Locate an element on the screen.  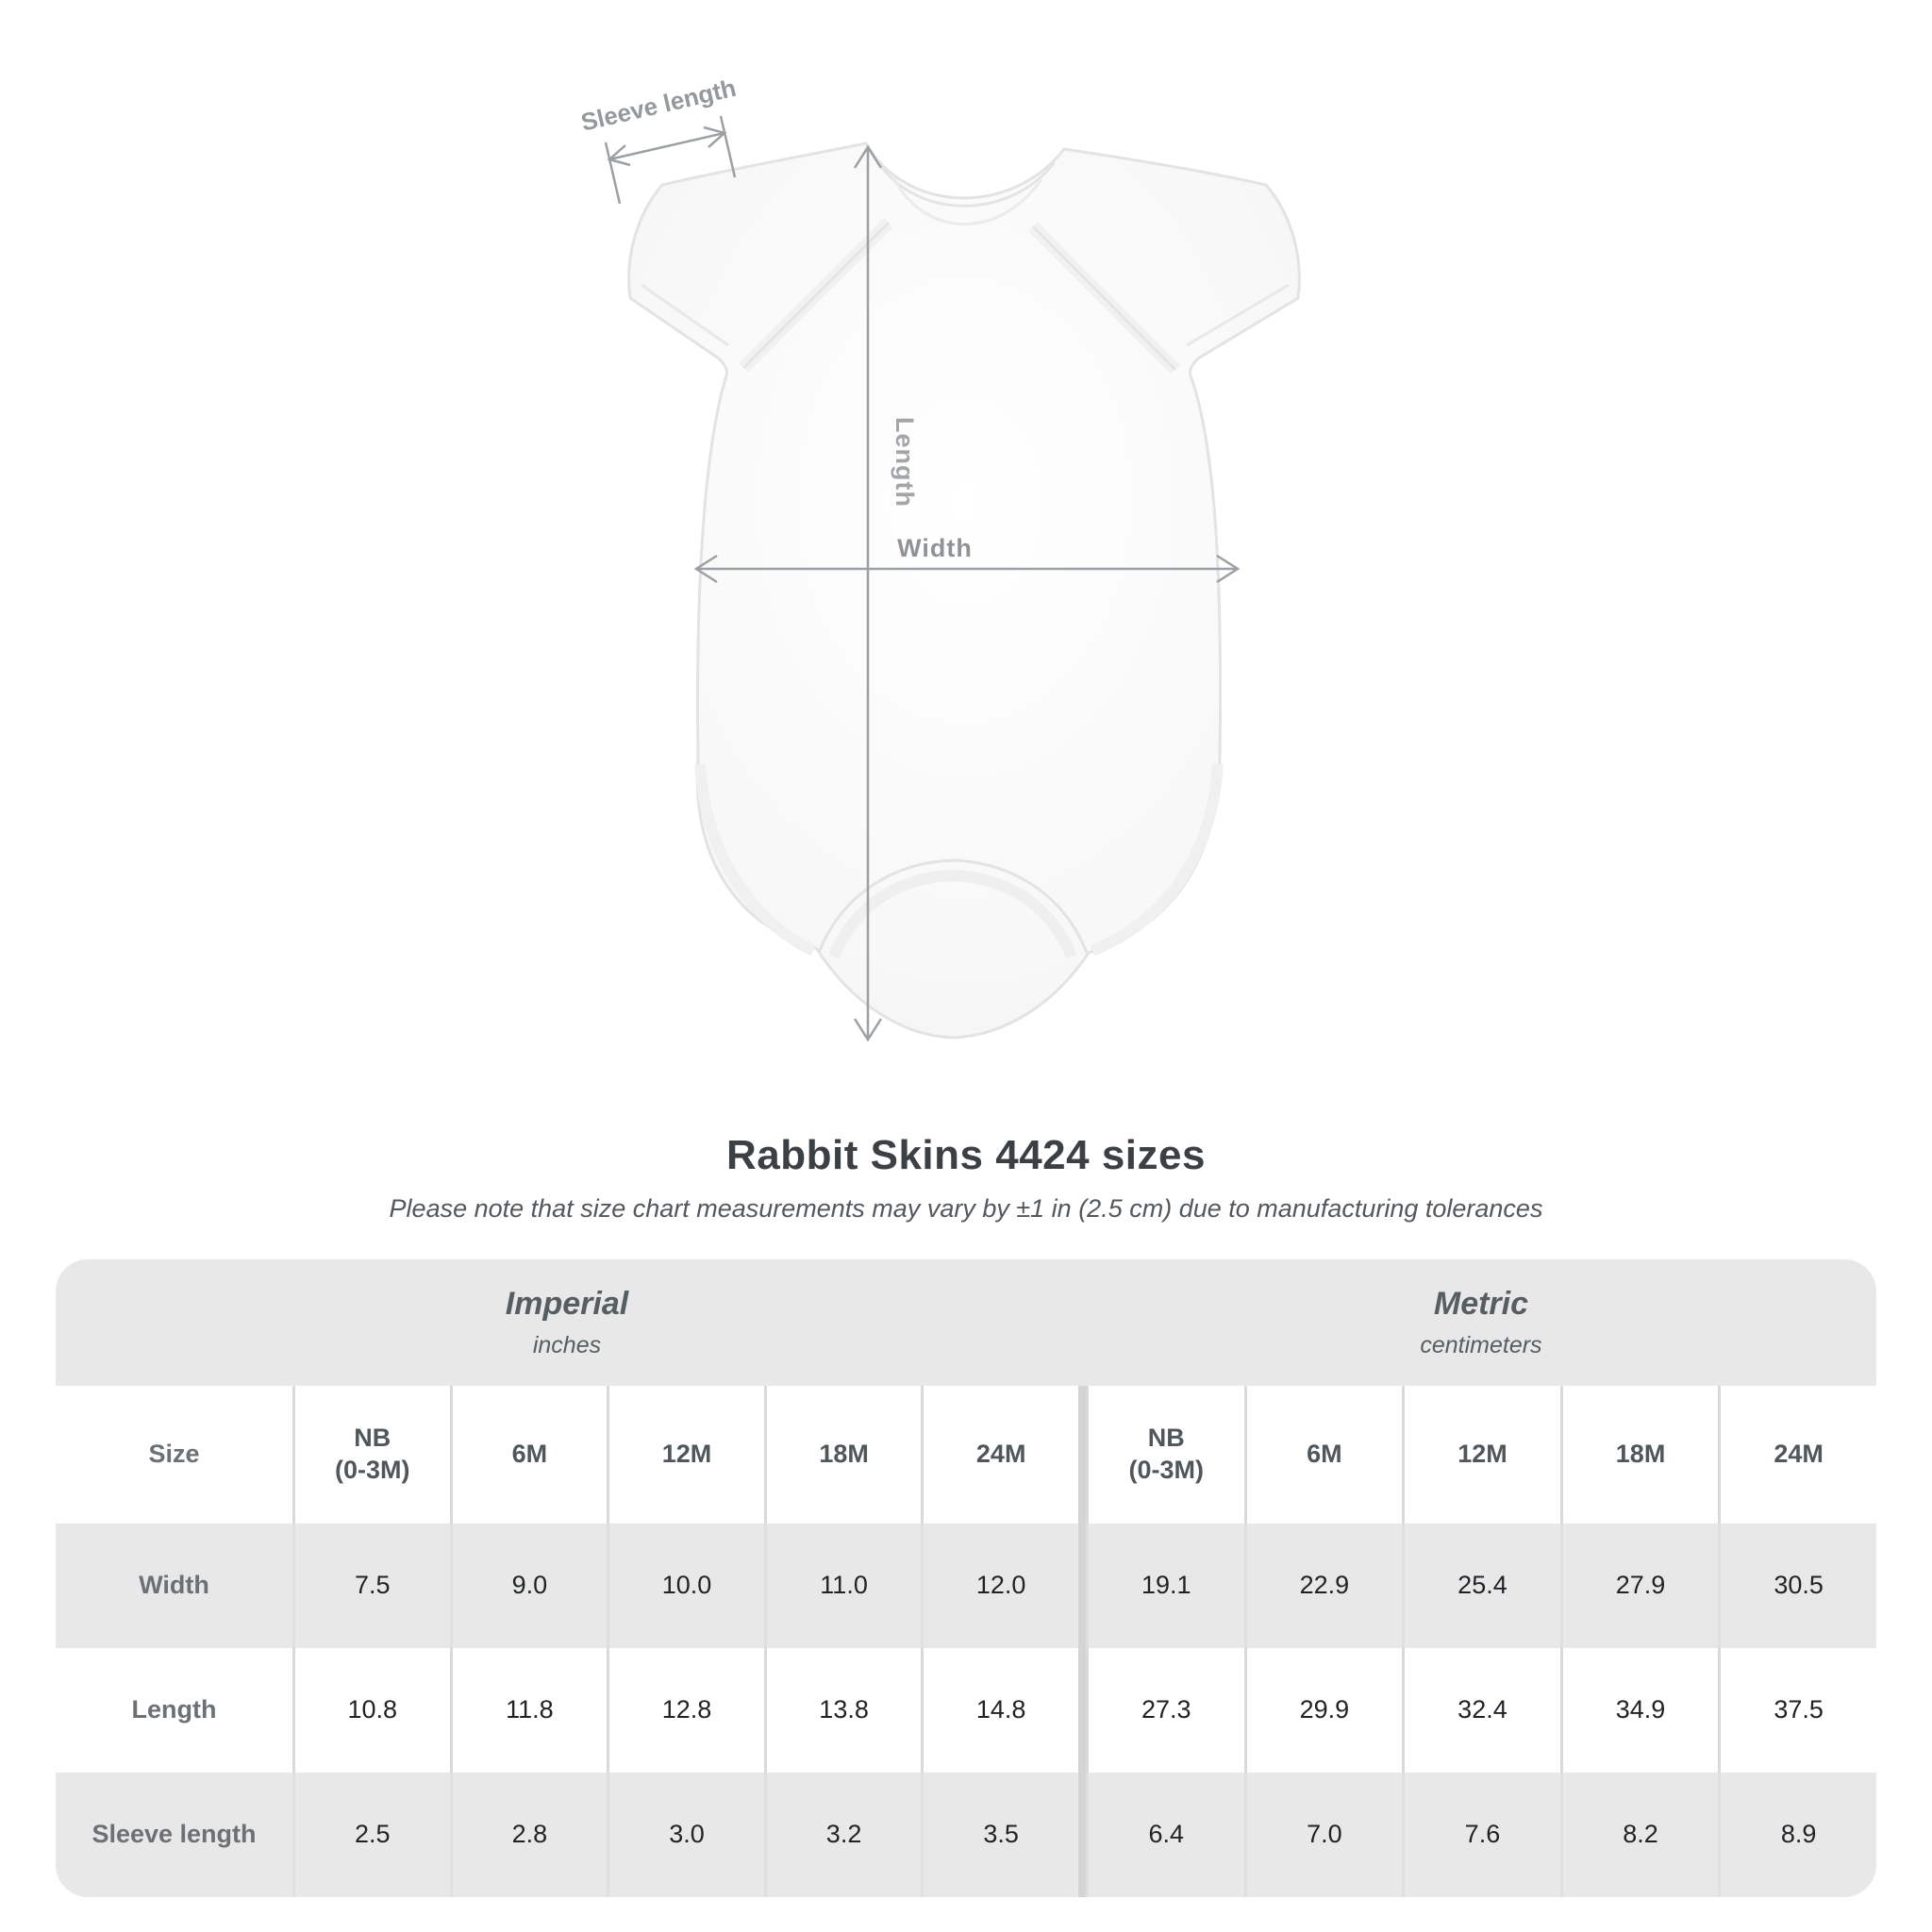
row-label: Length is located at coordinates (174, 1711).